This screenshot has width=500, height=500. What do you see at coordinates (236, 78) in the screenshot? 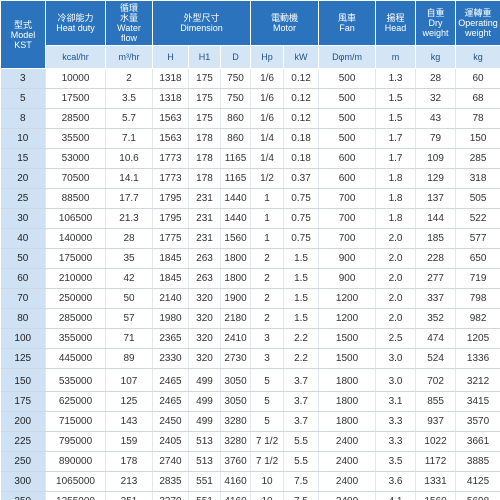
I see `table-cell: 750` at bounding box center [236, 78].